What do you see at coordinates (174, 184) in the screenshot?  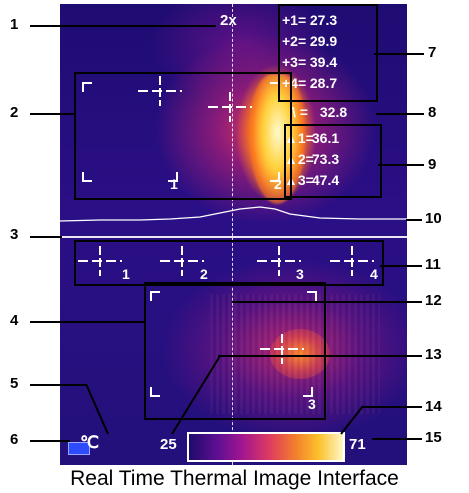 I see `area-label-1: 1` at bounding box center [174, 184].